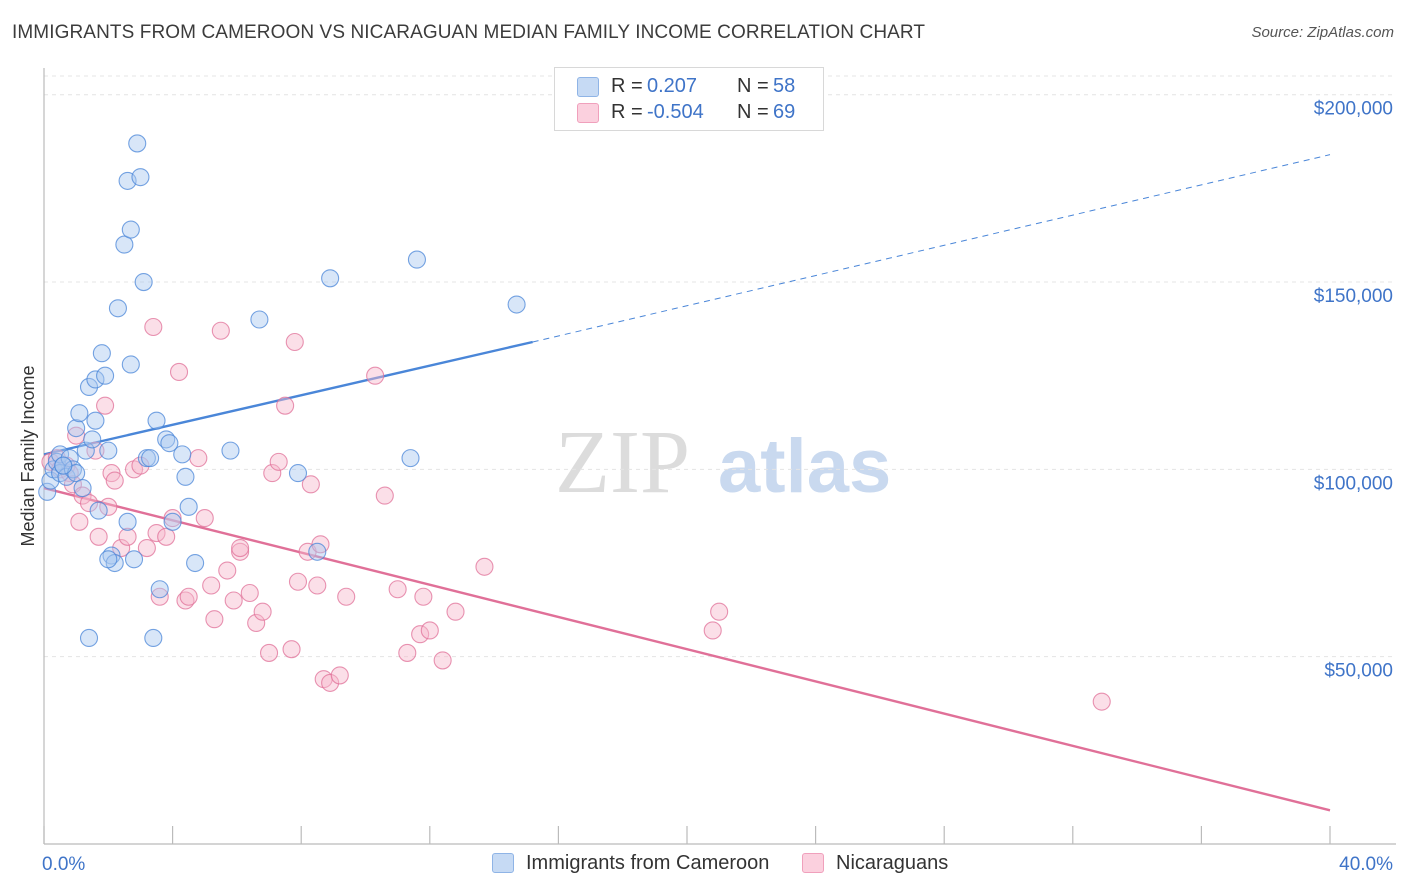 This screenshot has width=1406, height=892. I want to click on legend-n-value: 69, so click(784, 112).